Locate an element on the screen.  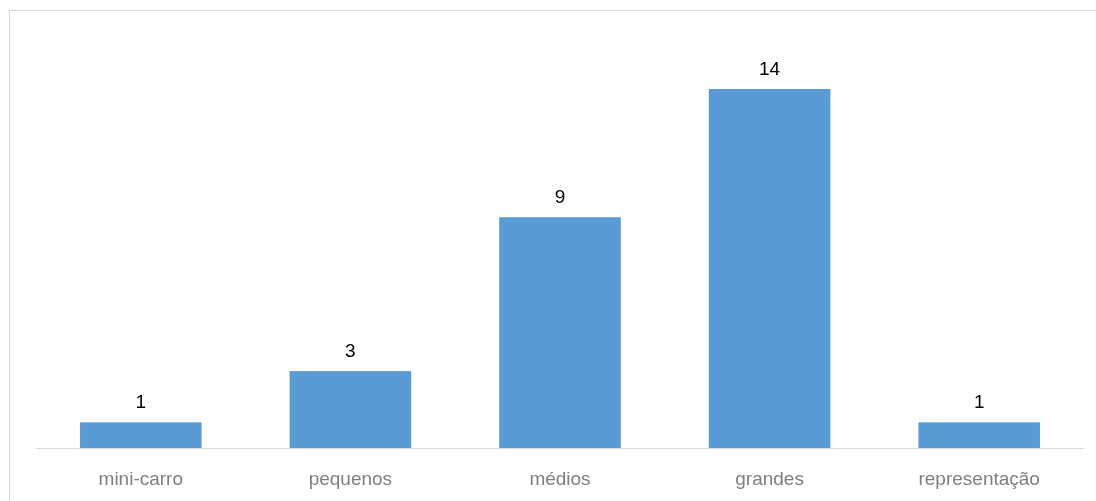
x-tick-label: médios is located at coordinates (560, 478).